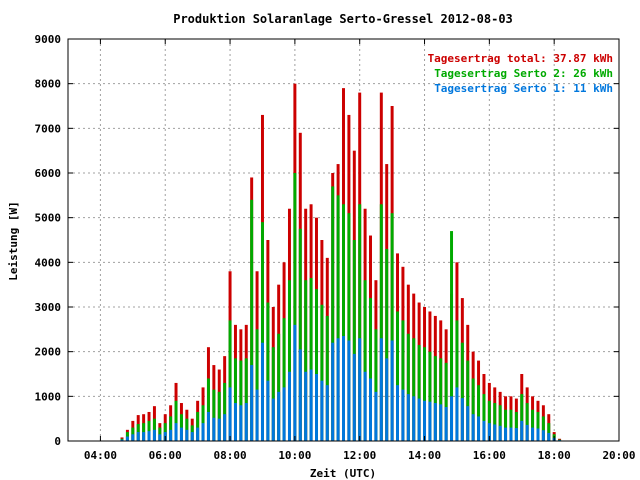 The height and width of the screenshot is (480, 640). I want to click on x-tick-label: 10:00, so click(294, 455).